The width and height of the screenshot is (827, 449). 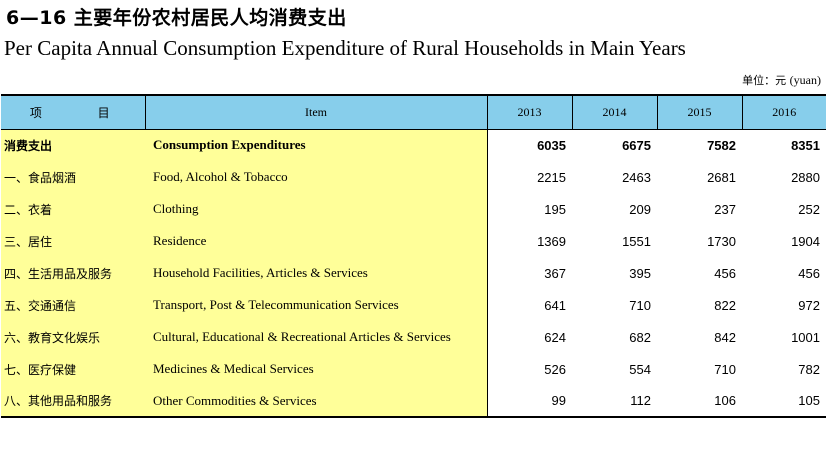 What do you see at coordinates (73, 305) in the screenshot?
I see `row-label-cn: 五、交通通信` at bounding box center [73, 305].